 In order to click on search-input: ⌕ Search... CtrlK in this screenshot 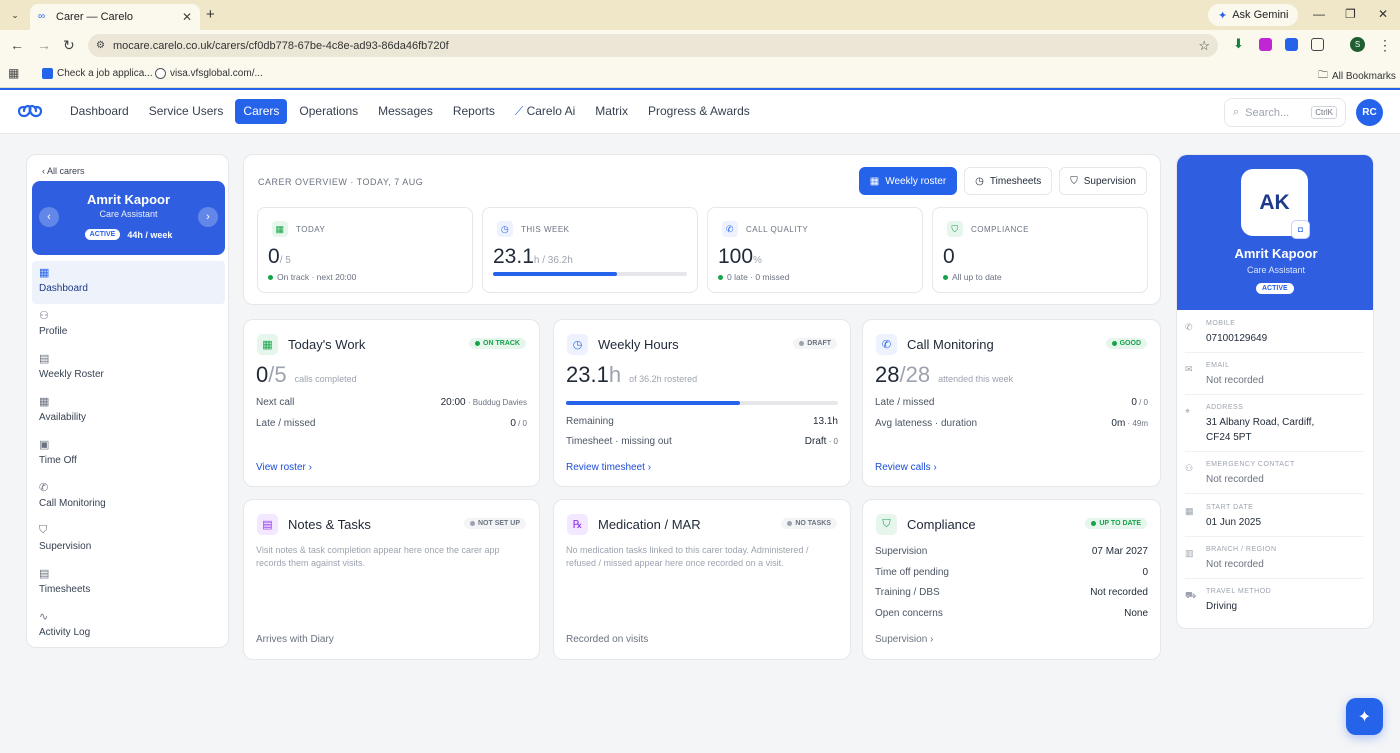, I will do `click(1285, 112)`.